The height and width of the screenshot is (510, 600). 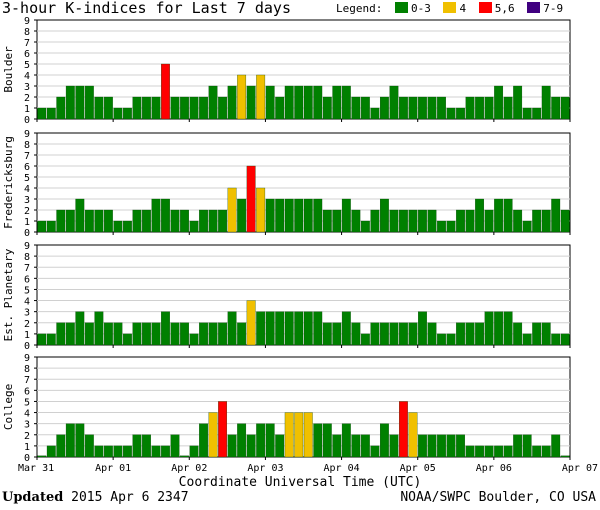 I want to click on legend-swatch-purple, so click(x=534, y=7).